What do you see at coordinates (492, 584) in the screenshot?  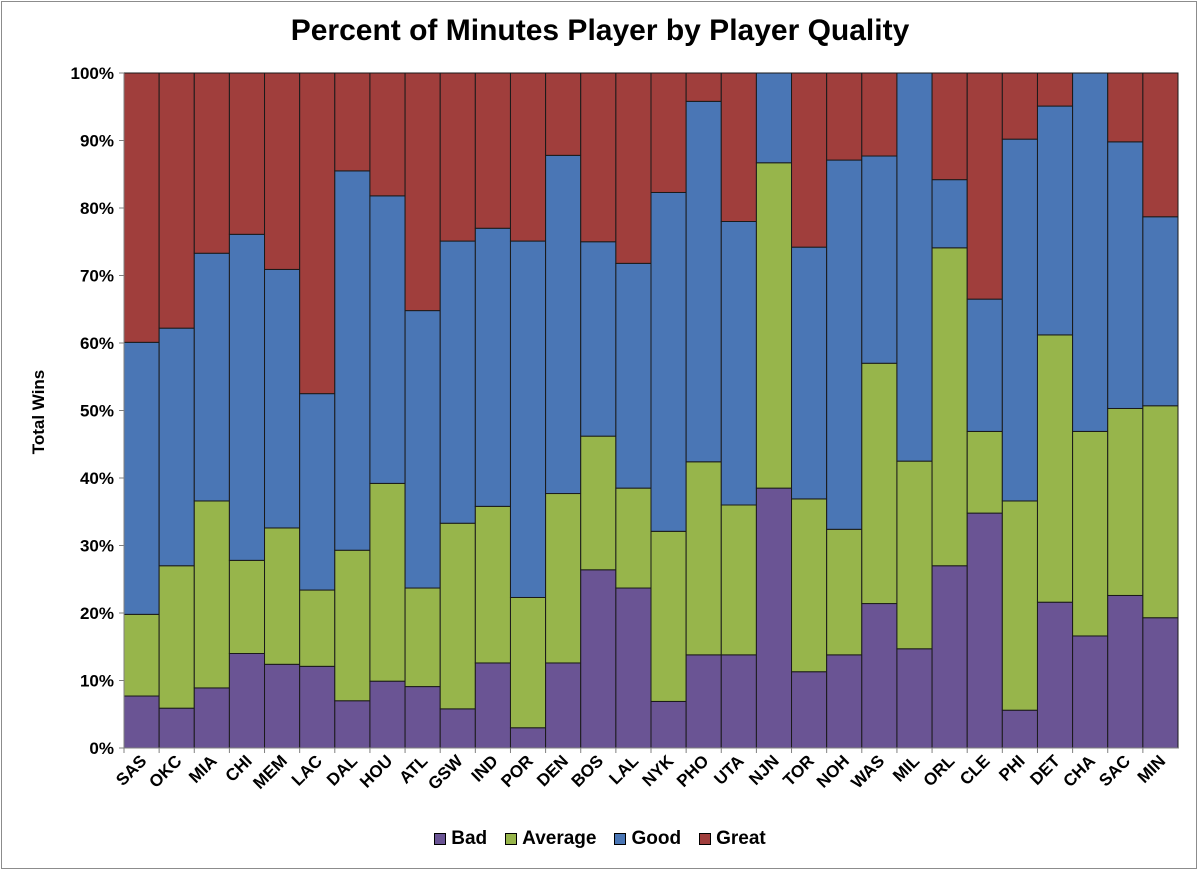 I see `bar-ind-average` at bounding box center [492, 584].